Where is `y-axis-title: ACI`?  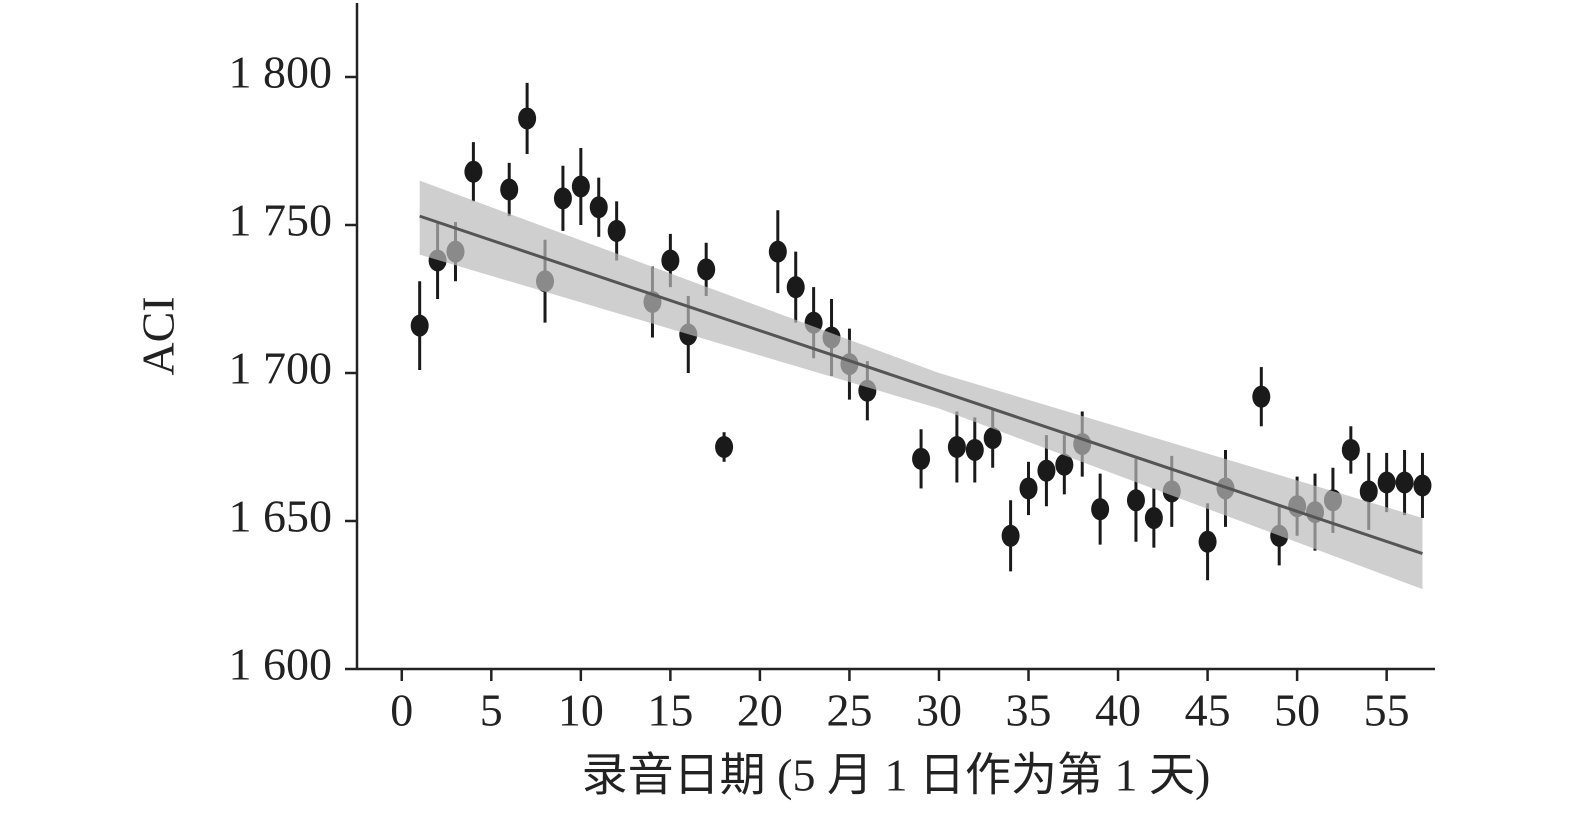 y-axis-title: ACI is located at coordinates (158, 335).